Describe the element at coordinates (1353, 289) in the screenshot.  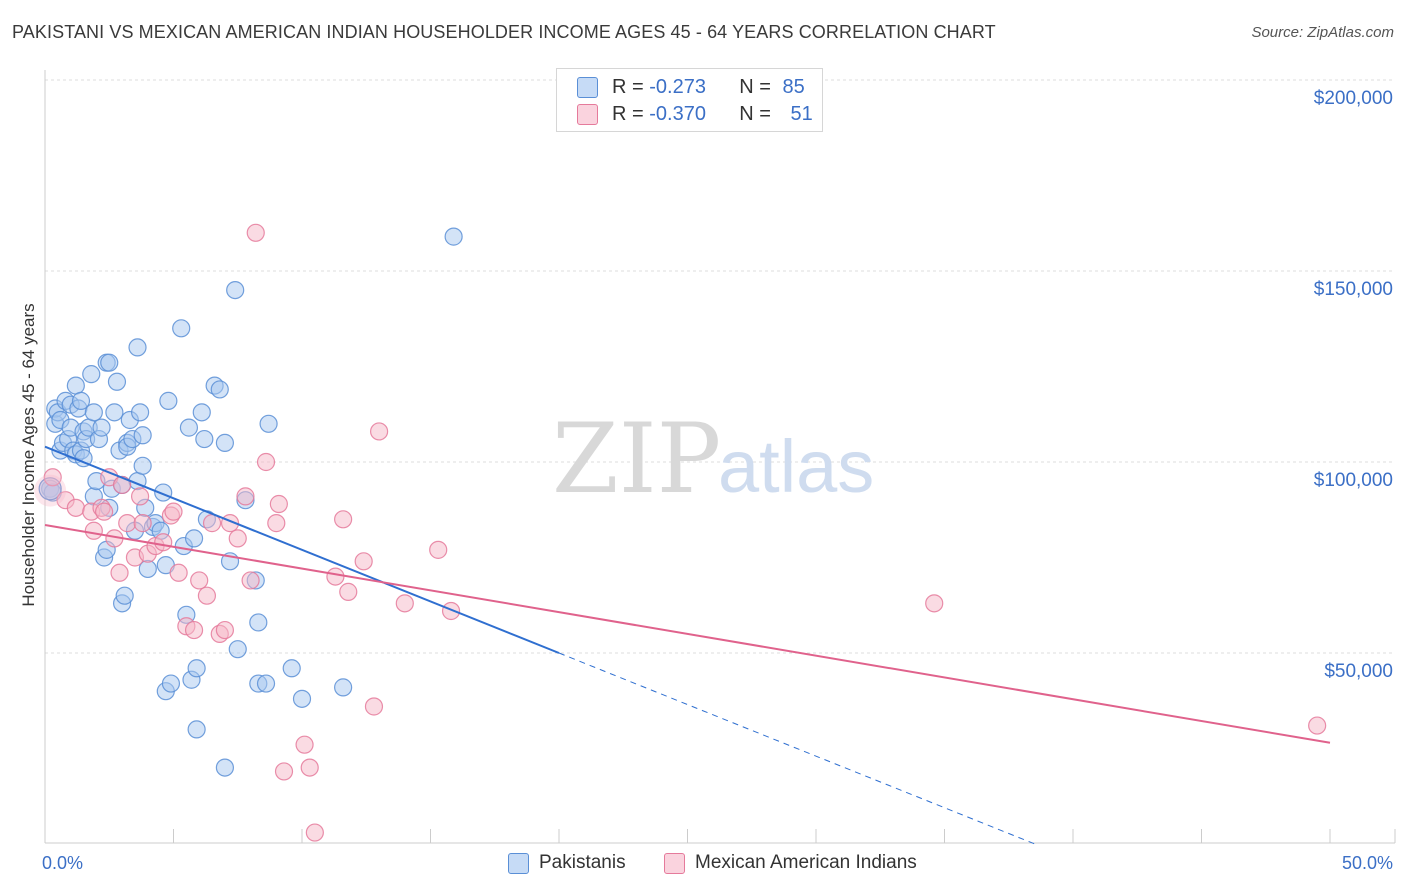
I see `y-tick-label: $150,000` at that location.